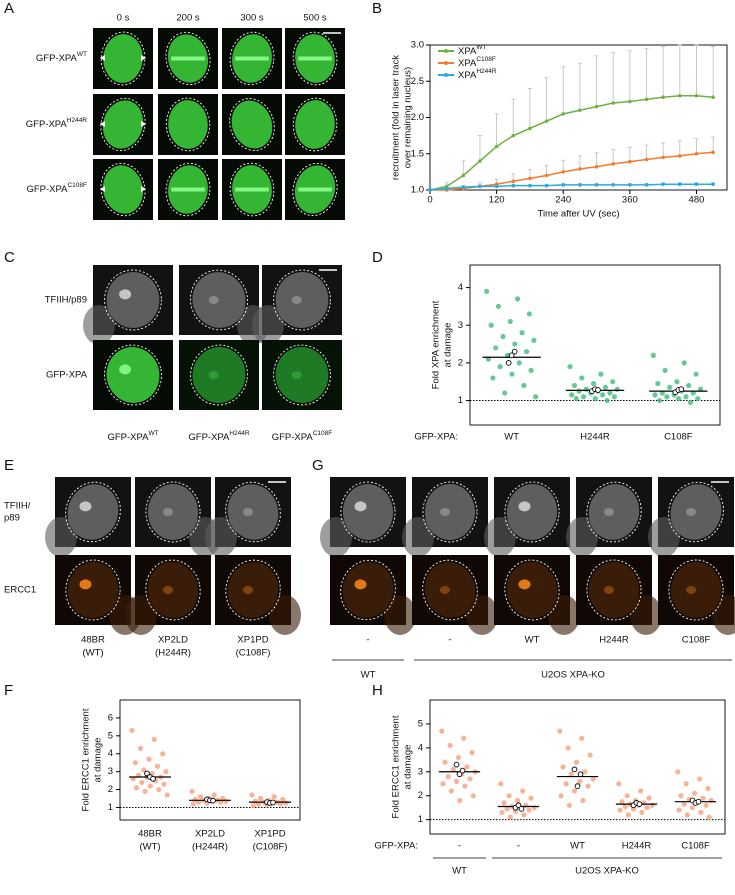 The image size is (735, 895). What do you see at coordinates (532, 640) in the screenshot?
I see `column-label: WT` at bounding box center [532, 640].